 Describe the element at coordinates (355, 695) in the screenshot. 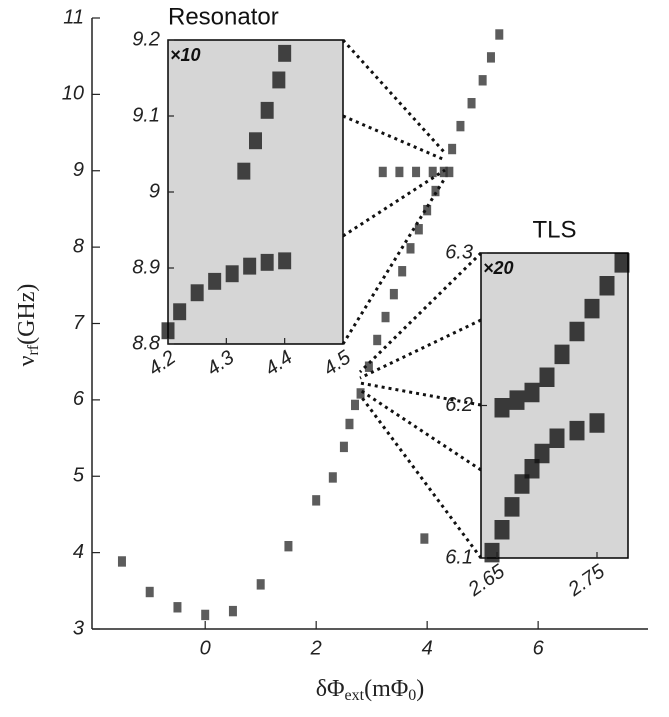

I see `label-part: ext` at that location.